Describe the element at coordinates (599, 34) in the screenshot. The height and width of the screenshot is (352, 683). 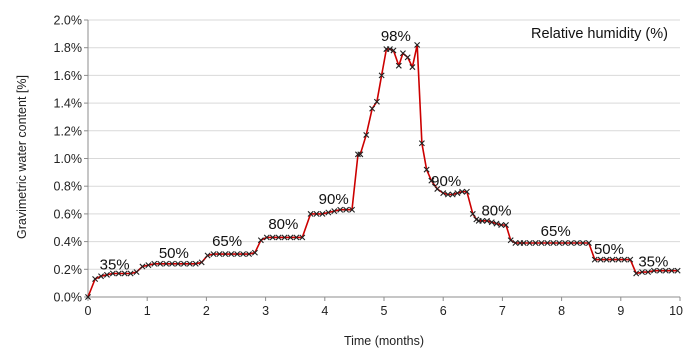
I see `legend-relative-humidity: Relative humidity (%)` at that location.